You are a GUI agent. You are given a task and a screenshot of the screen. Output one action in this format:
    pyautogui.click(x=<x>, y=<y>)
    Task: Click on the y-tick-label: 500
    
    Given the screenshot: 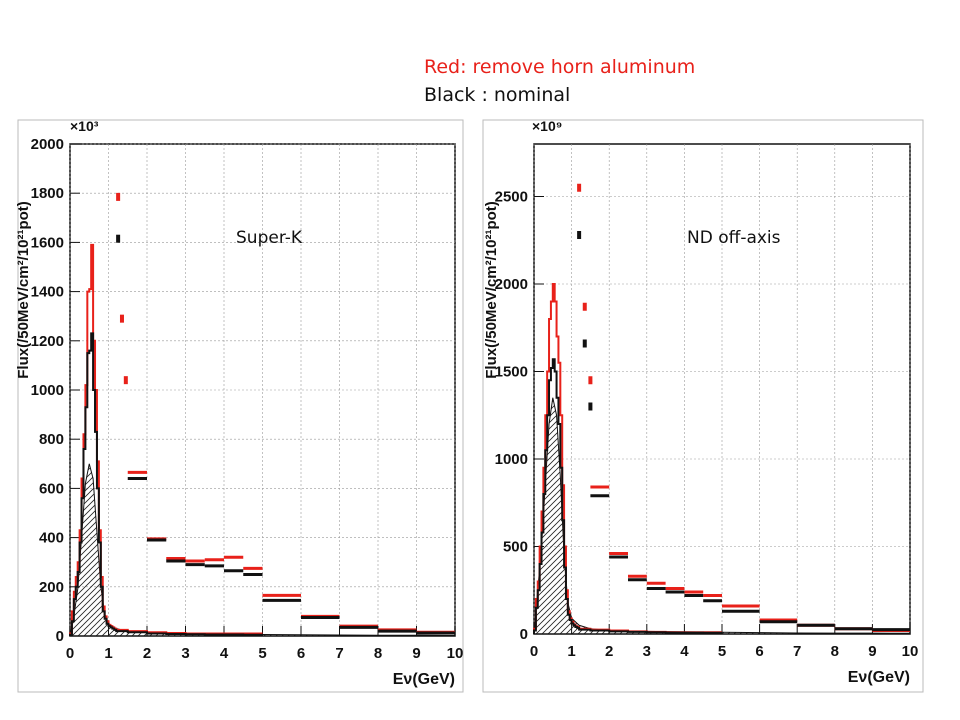 What is the action you would take?
    pyautogui.click(x=515, y=547)
    